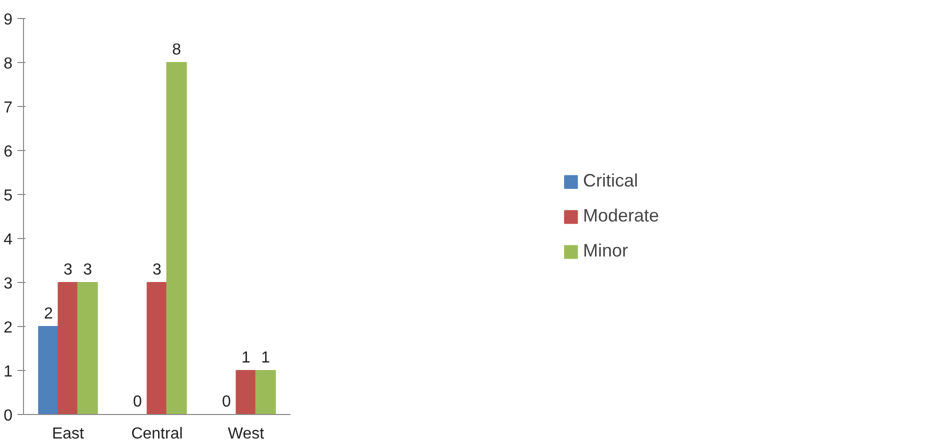 The height and width of the screenshot is (445, 931). I want to click on y-tick-label: 8, so click(8, 64).